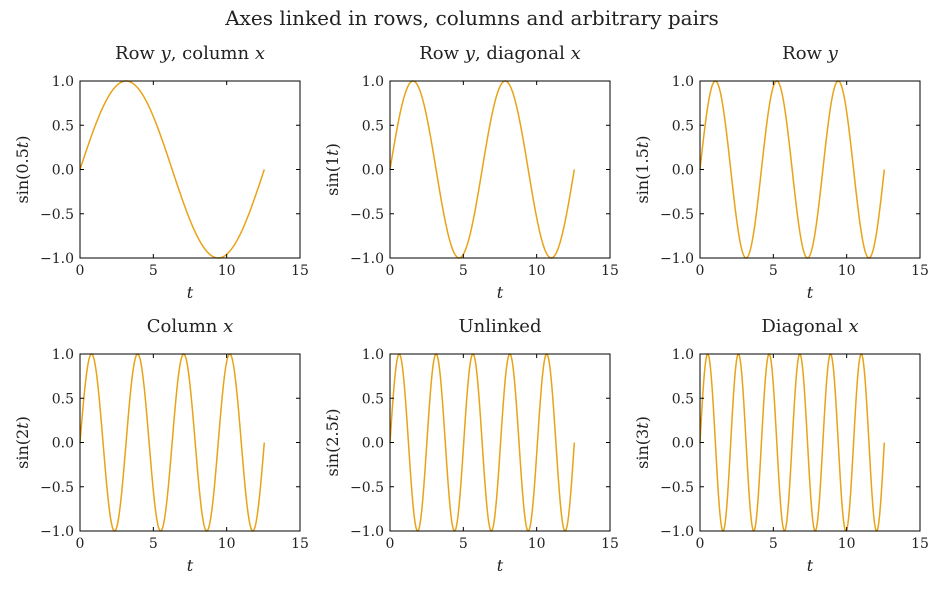 This screenshot has height=591, width=945. Describe the element at coordinates (809, 326) in the screenshot. I see `subplot-title: Diagonal x` at that location.